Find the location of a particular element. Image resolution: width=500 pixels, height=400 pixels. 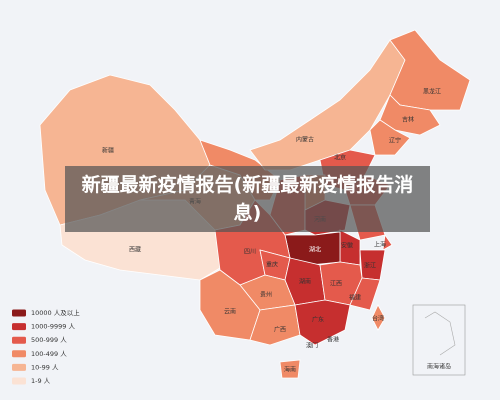

region-label: 香港 is located at coordinates (333, 340).